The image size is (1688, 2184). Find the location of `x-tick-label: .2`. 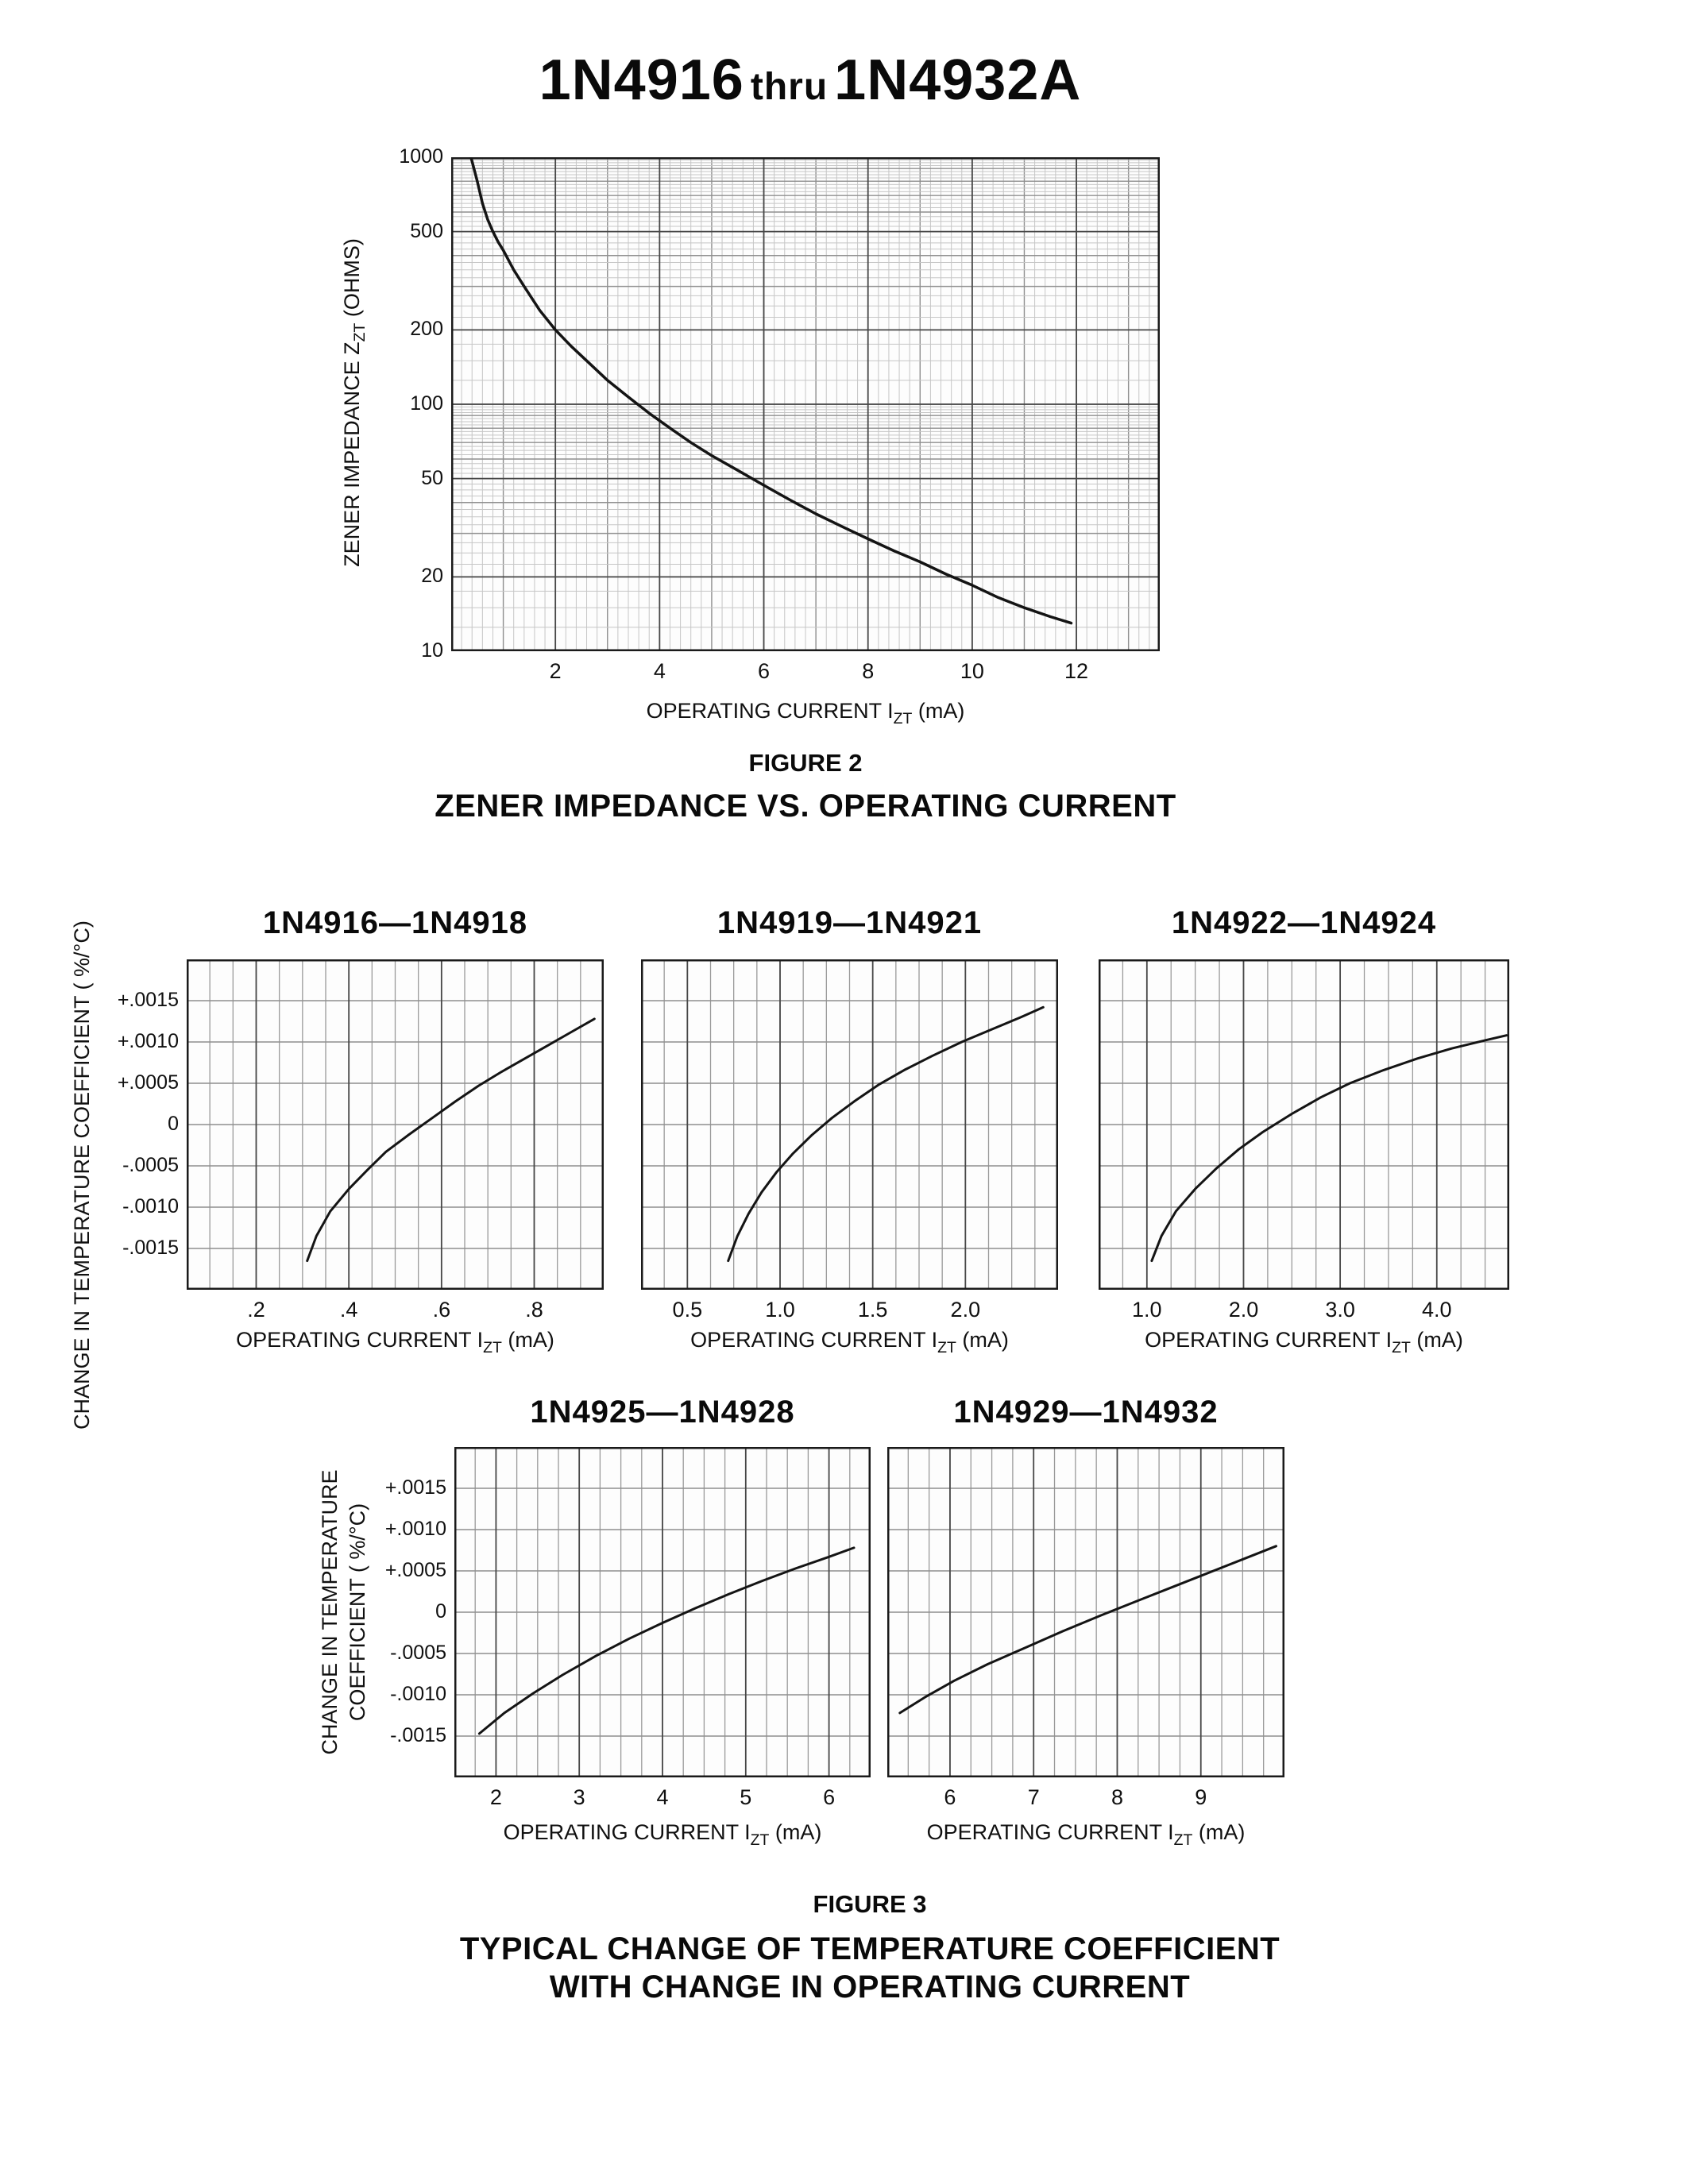

x-tick-label: .2 is located at coordinates (256, 1310).